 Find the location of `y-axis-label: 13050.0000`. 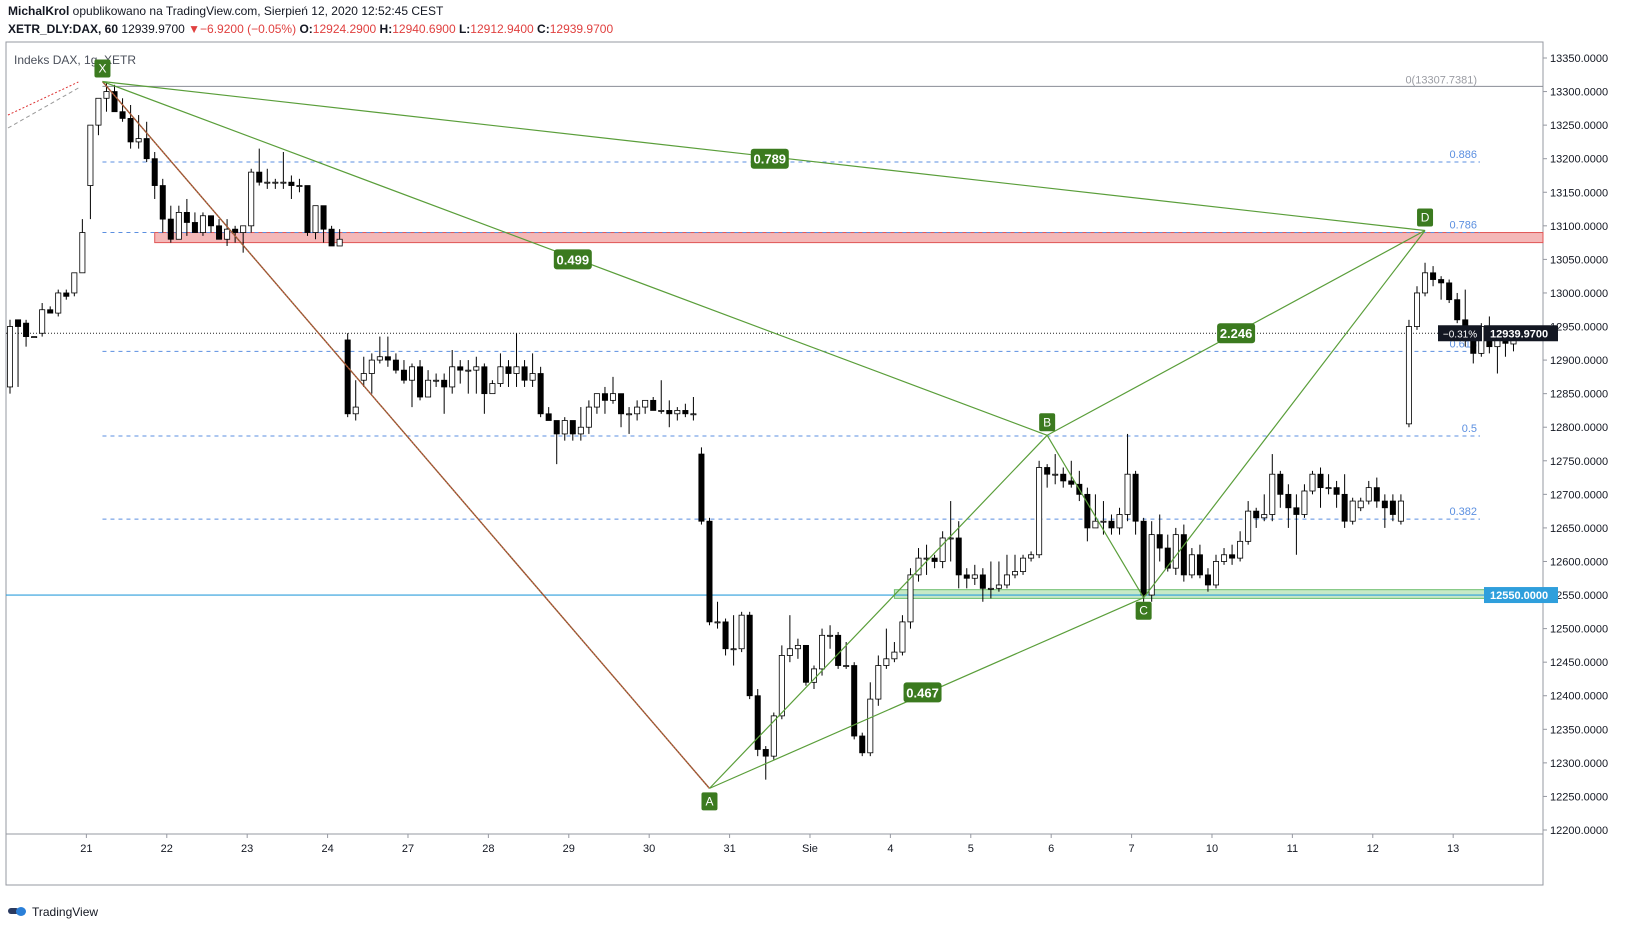

y-axis-label: 13050.0000 is located at coordinates (1579, 260).